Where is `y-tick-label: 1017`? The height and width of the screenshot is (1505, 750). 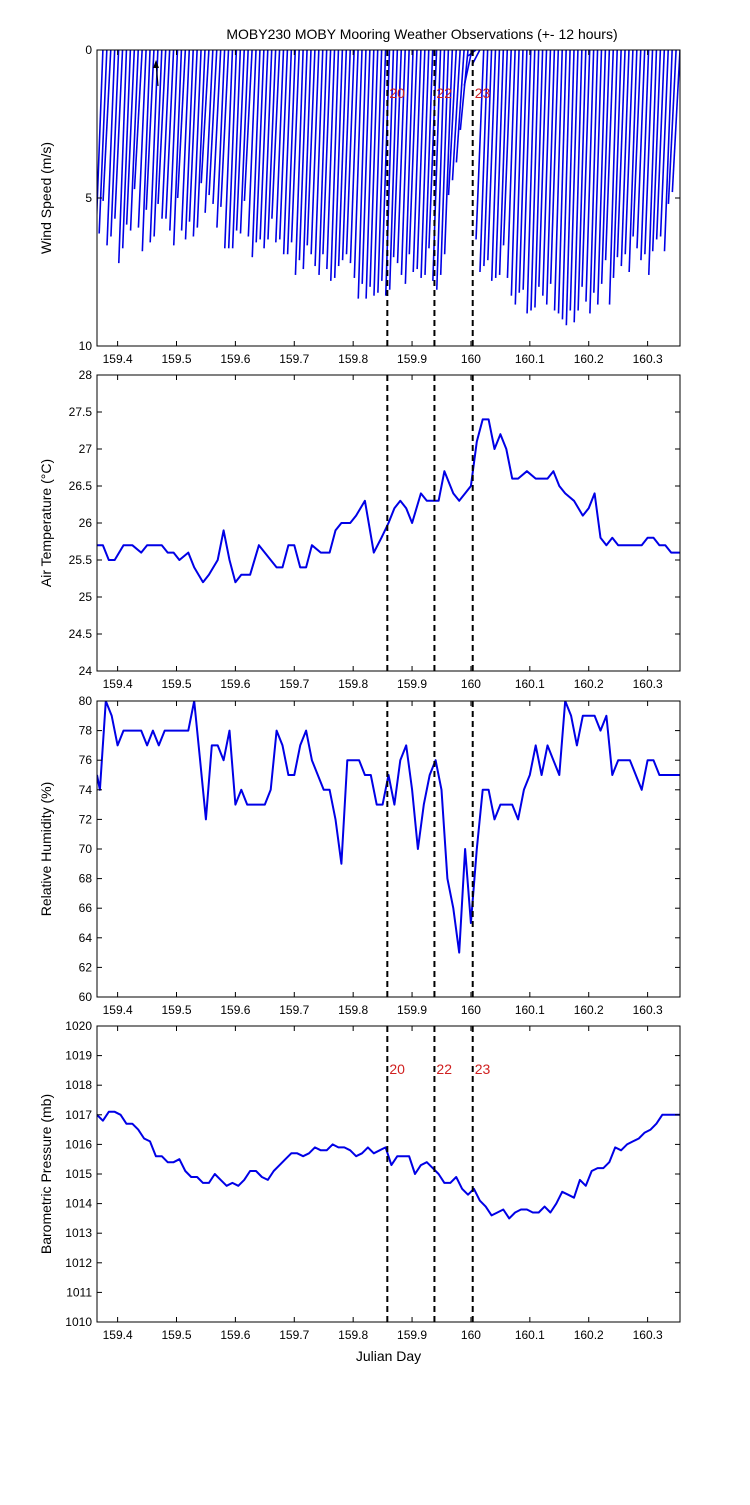
y-tick-label: 1017 is located at coordinates (78, 1115).